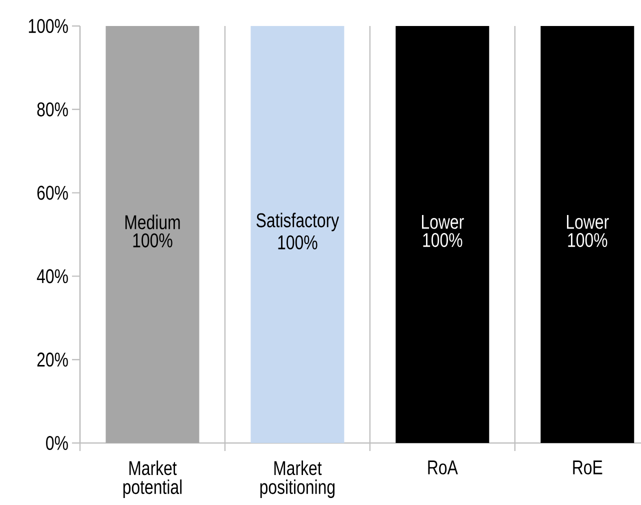 This screenshot has width=641, height=505. Describe the element at coordinates (297, 479) in the screenshot. I see `x-tick-label: Market positioning` at that location.